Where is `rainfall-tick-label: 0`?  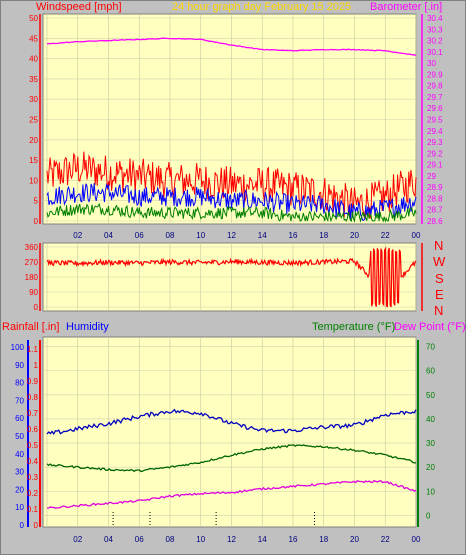 rainfall-tick-label: 0 is located at coordinates (36, 525).